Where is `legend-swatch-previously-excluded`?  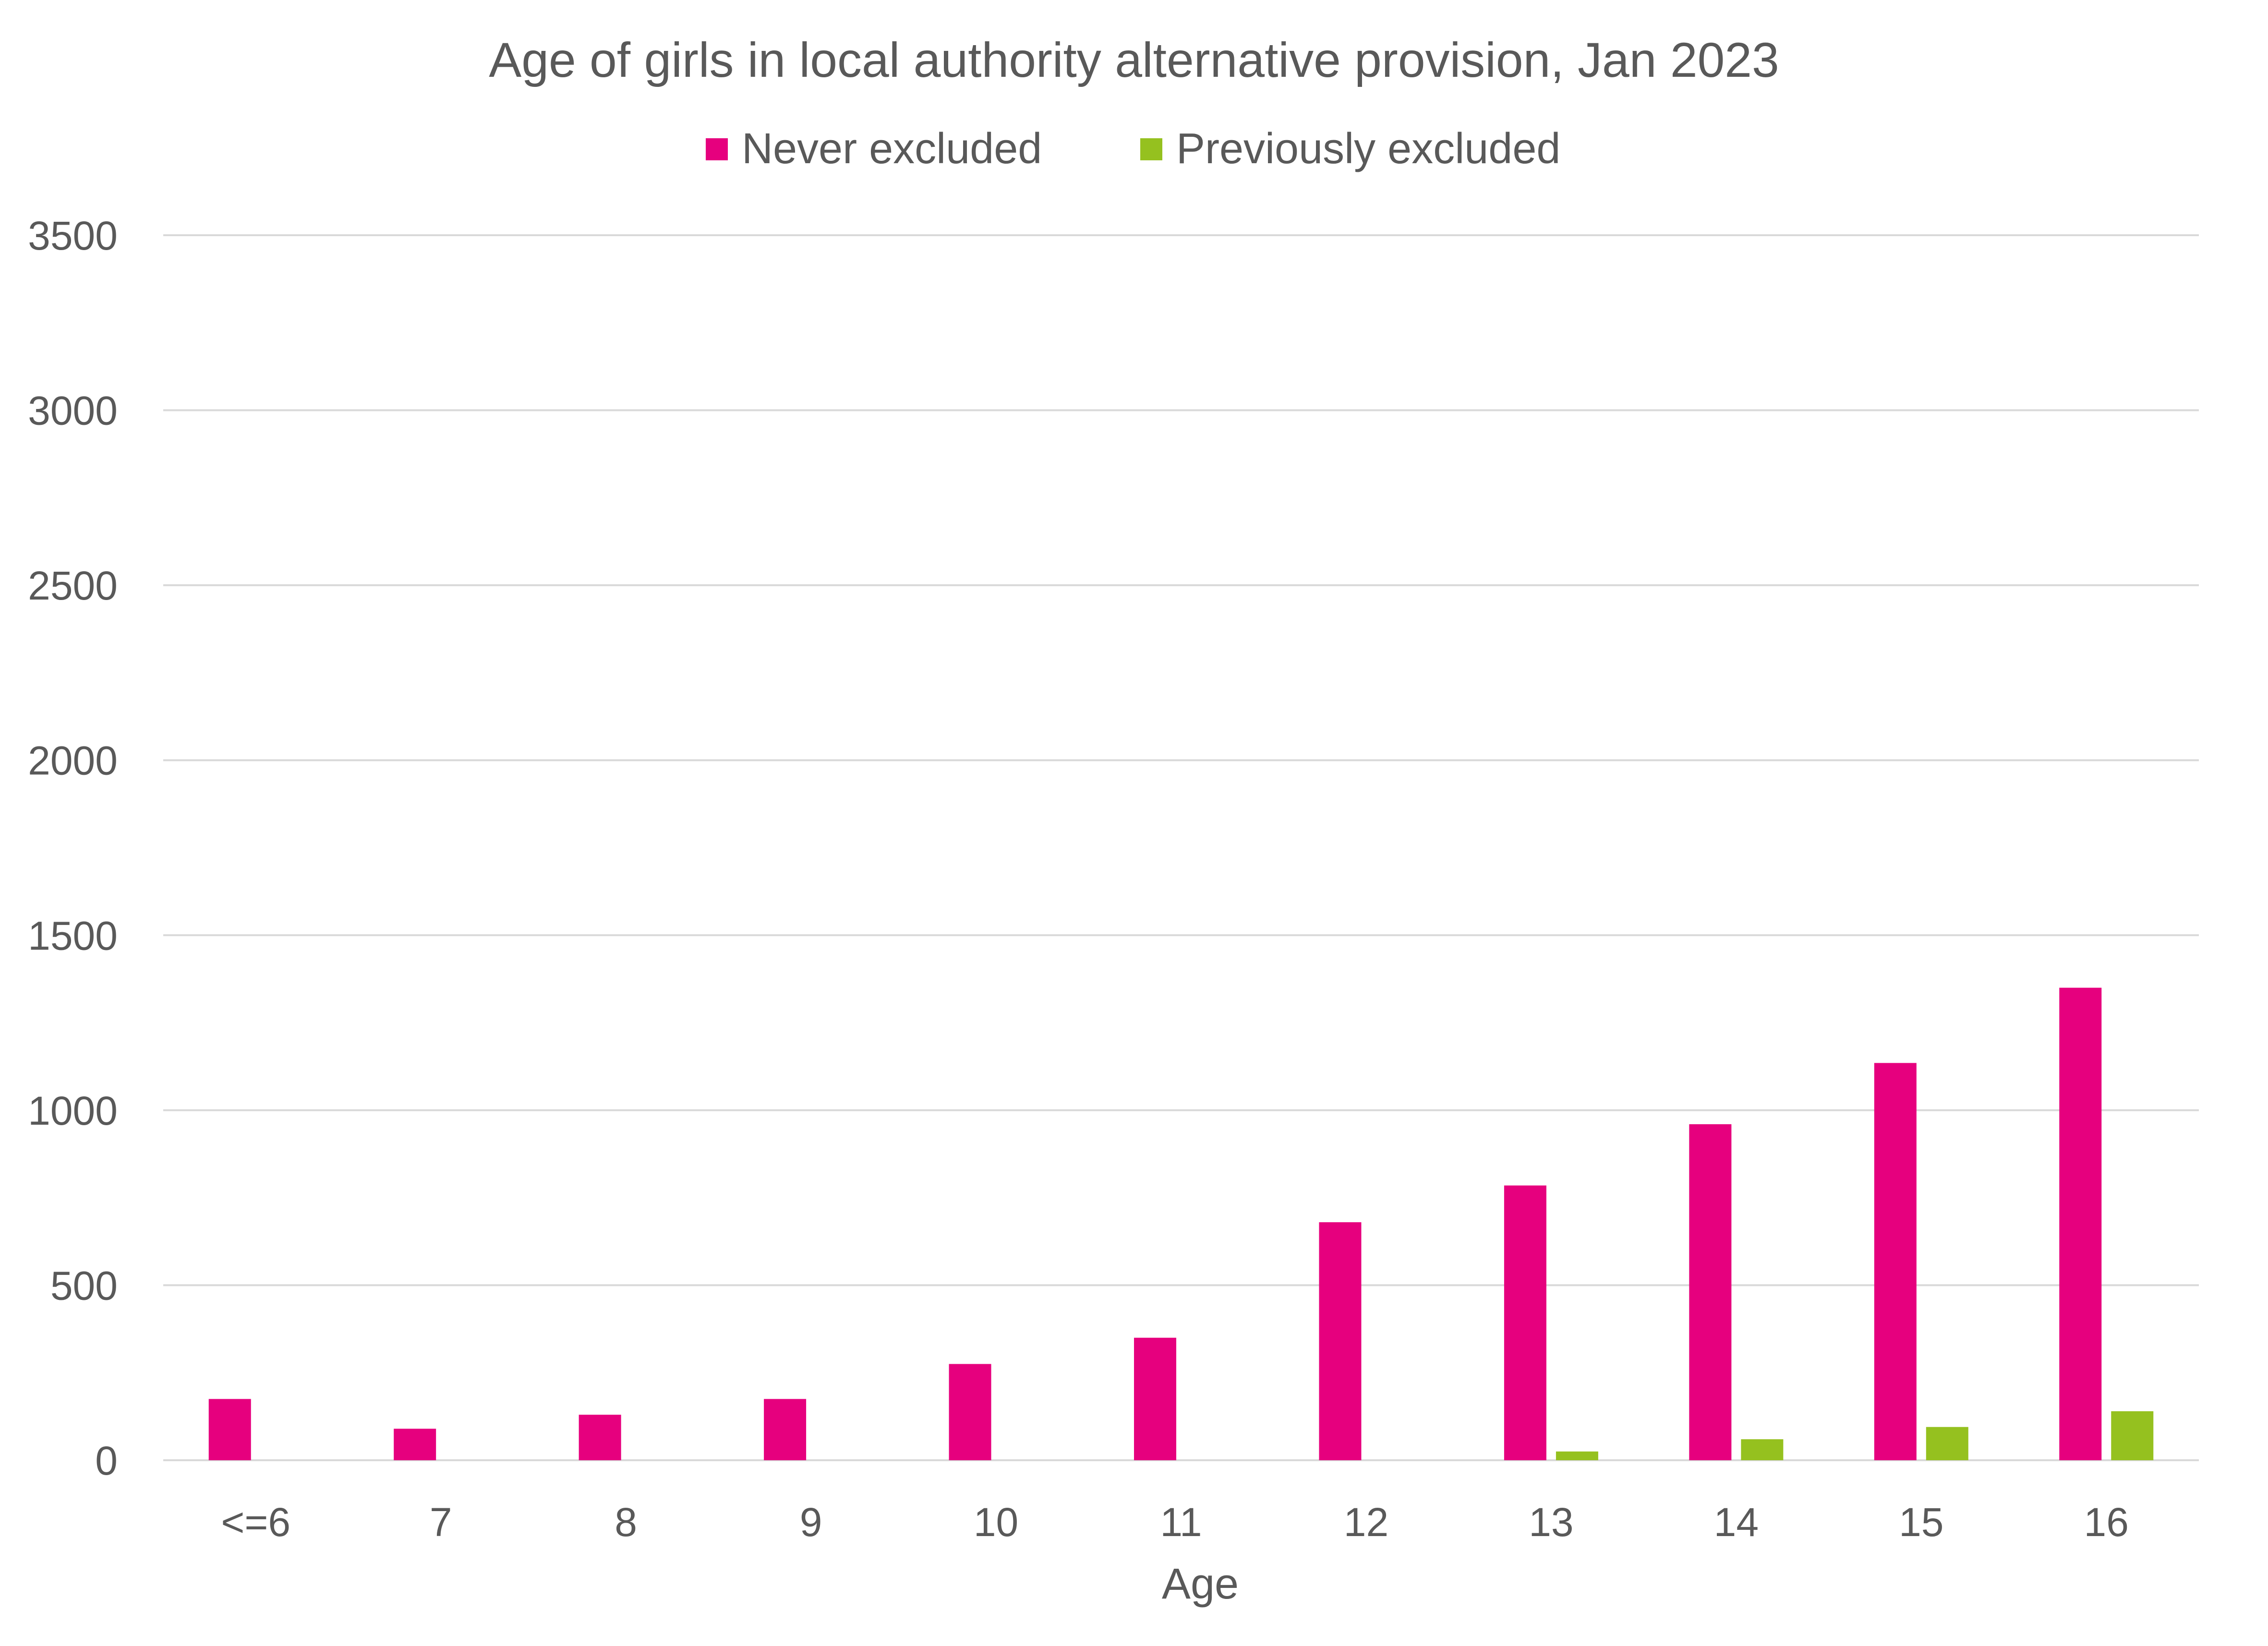
legend-swatch-previously-excluded is located at coordinates (1151, 149).